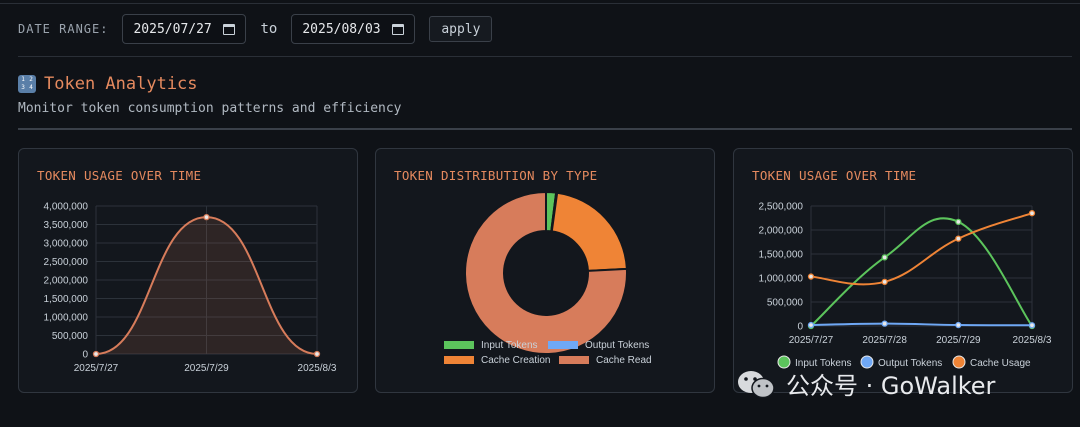  I want to click on end-date-value: 2025/08/03, so click(341, 29).